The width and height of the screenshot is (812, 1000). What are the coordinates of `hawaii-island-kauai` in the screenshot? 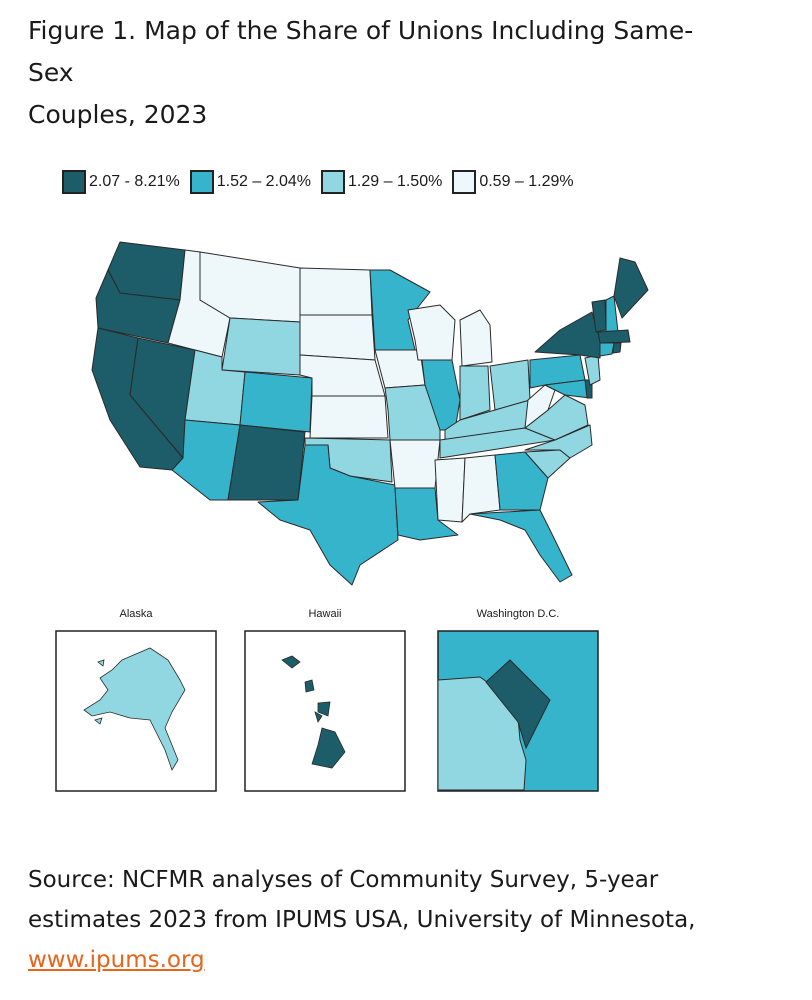 It's located at (291, 662).